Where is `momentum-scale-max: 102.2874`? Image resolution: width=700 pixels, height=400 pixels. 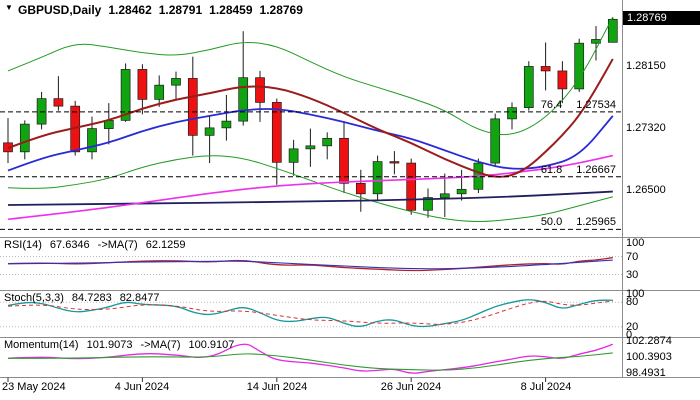
momentum-scale-max: 102.2874 is located at coordinates (649, 341).